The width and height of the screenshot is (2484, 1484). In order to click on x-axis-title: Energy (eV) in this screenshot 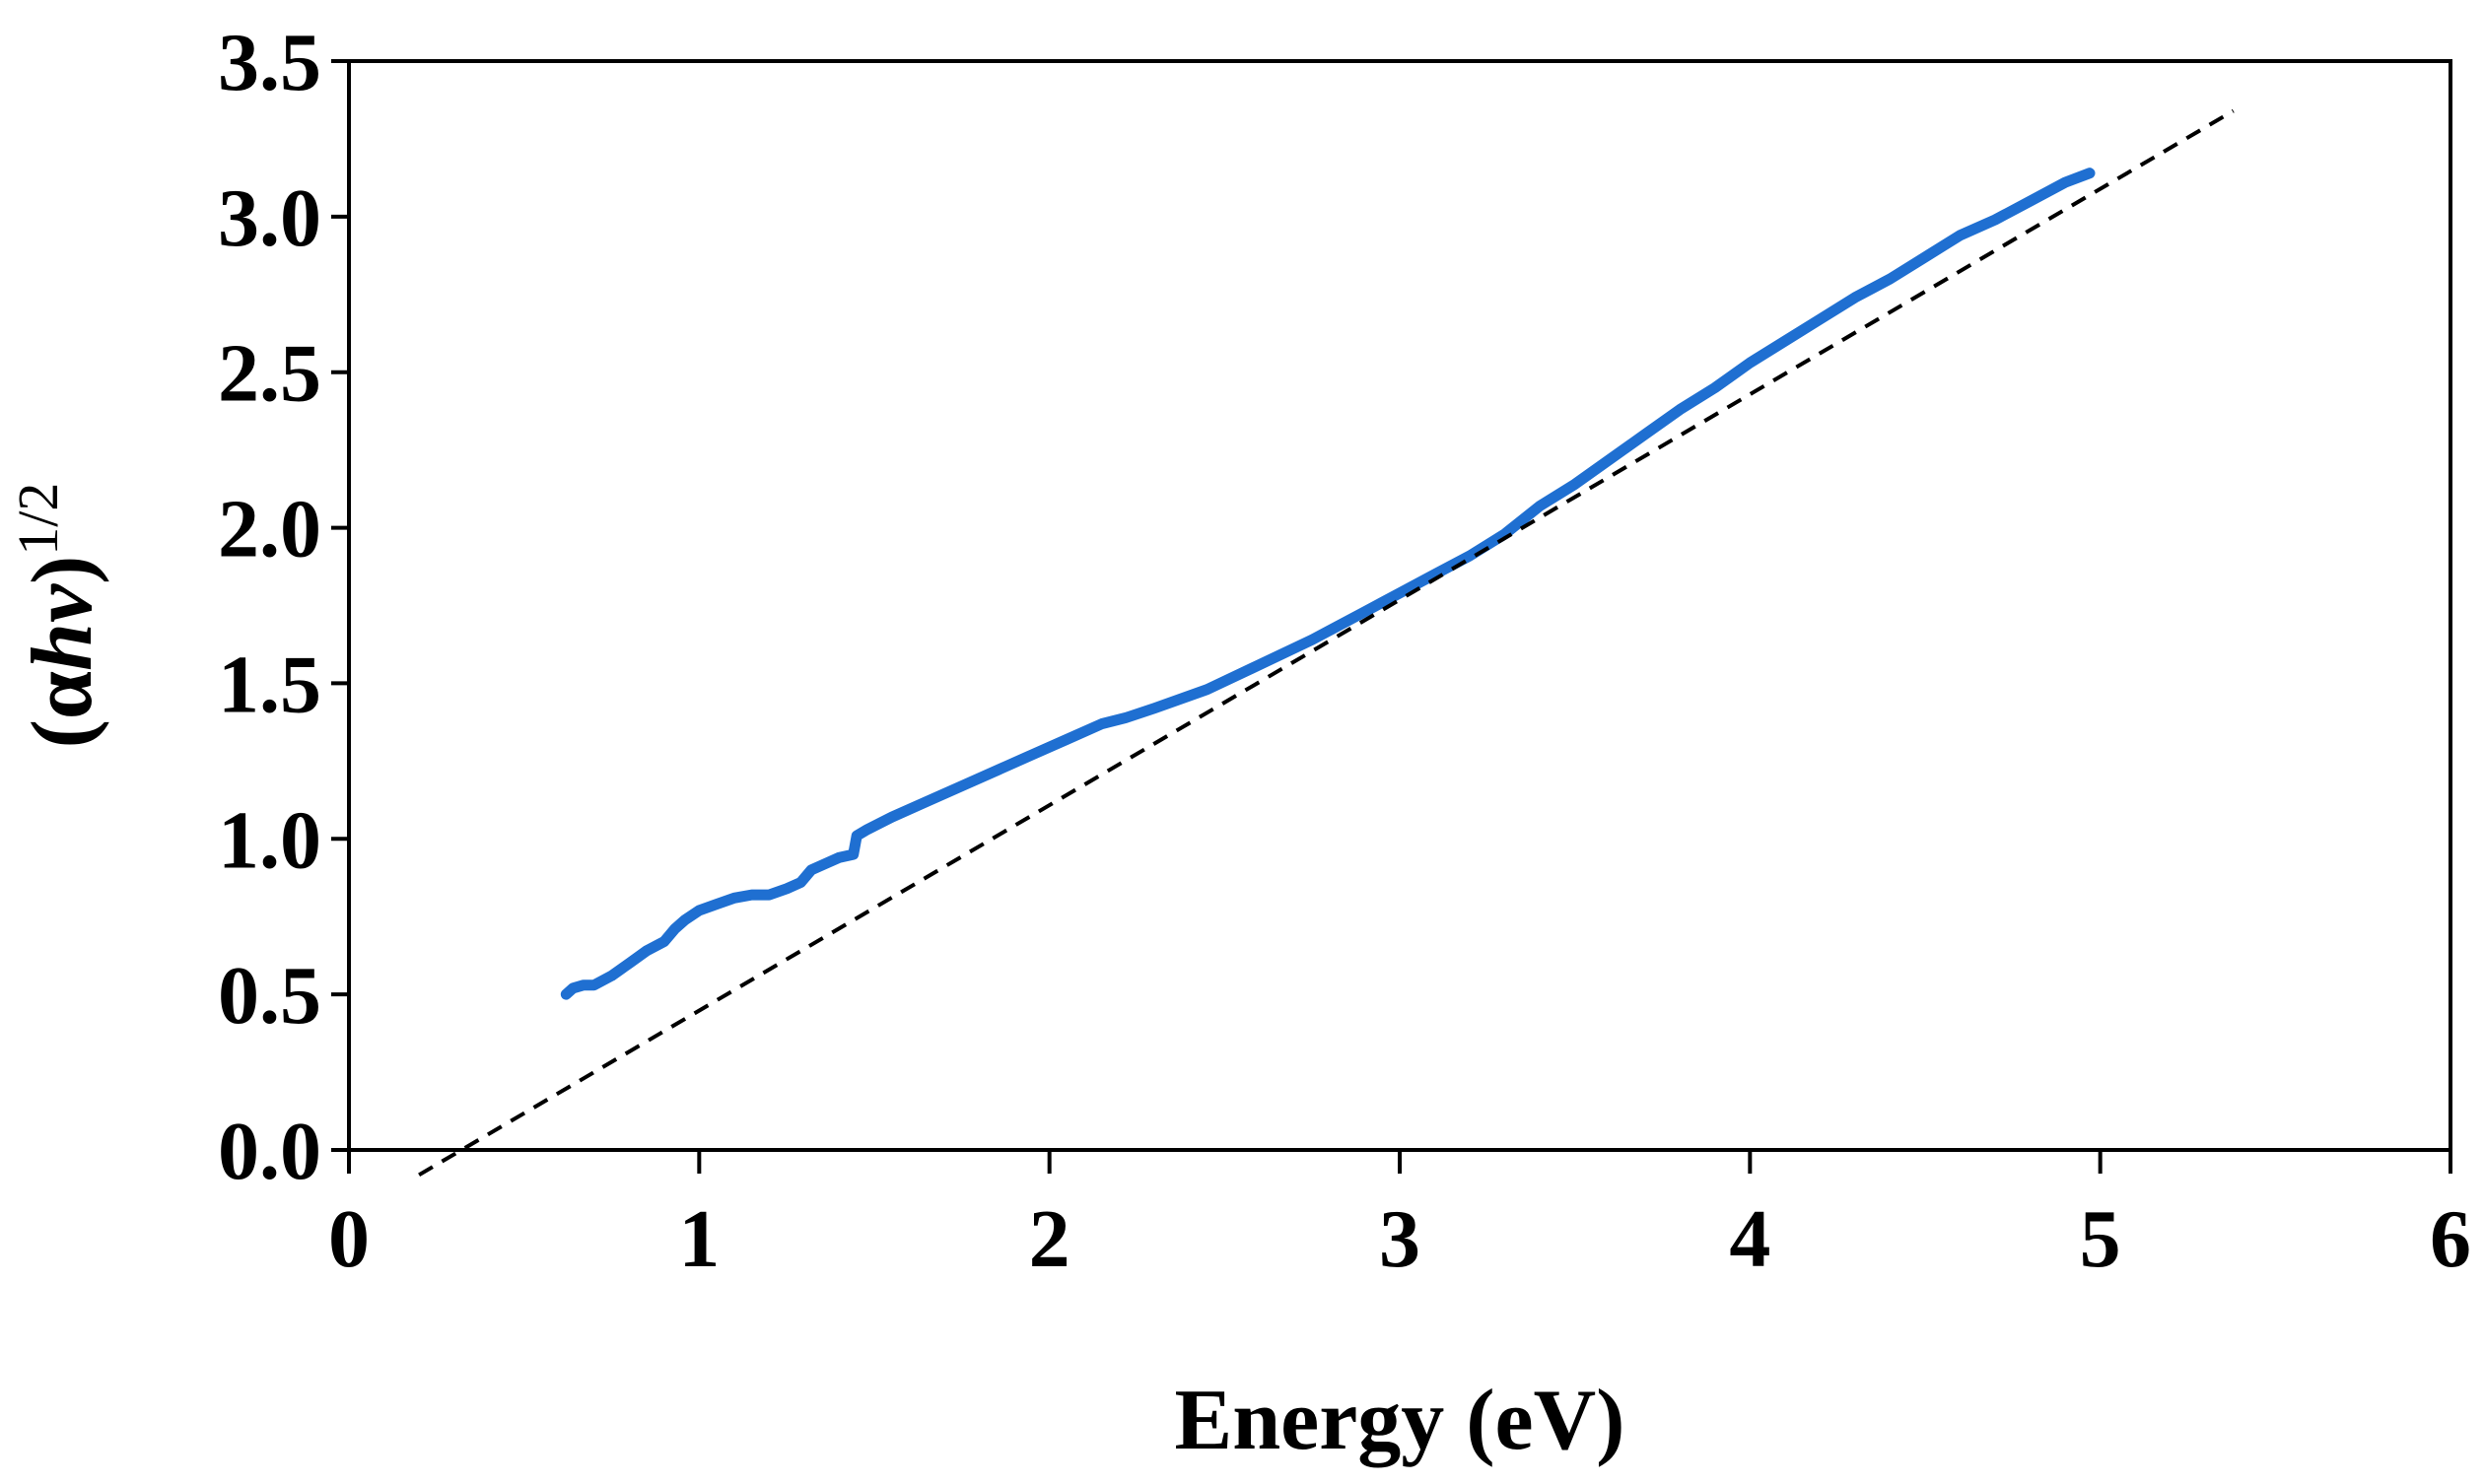, I will do `click(1400, 1420)`.